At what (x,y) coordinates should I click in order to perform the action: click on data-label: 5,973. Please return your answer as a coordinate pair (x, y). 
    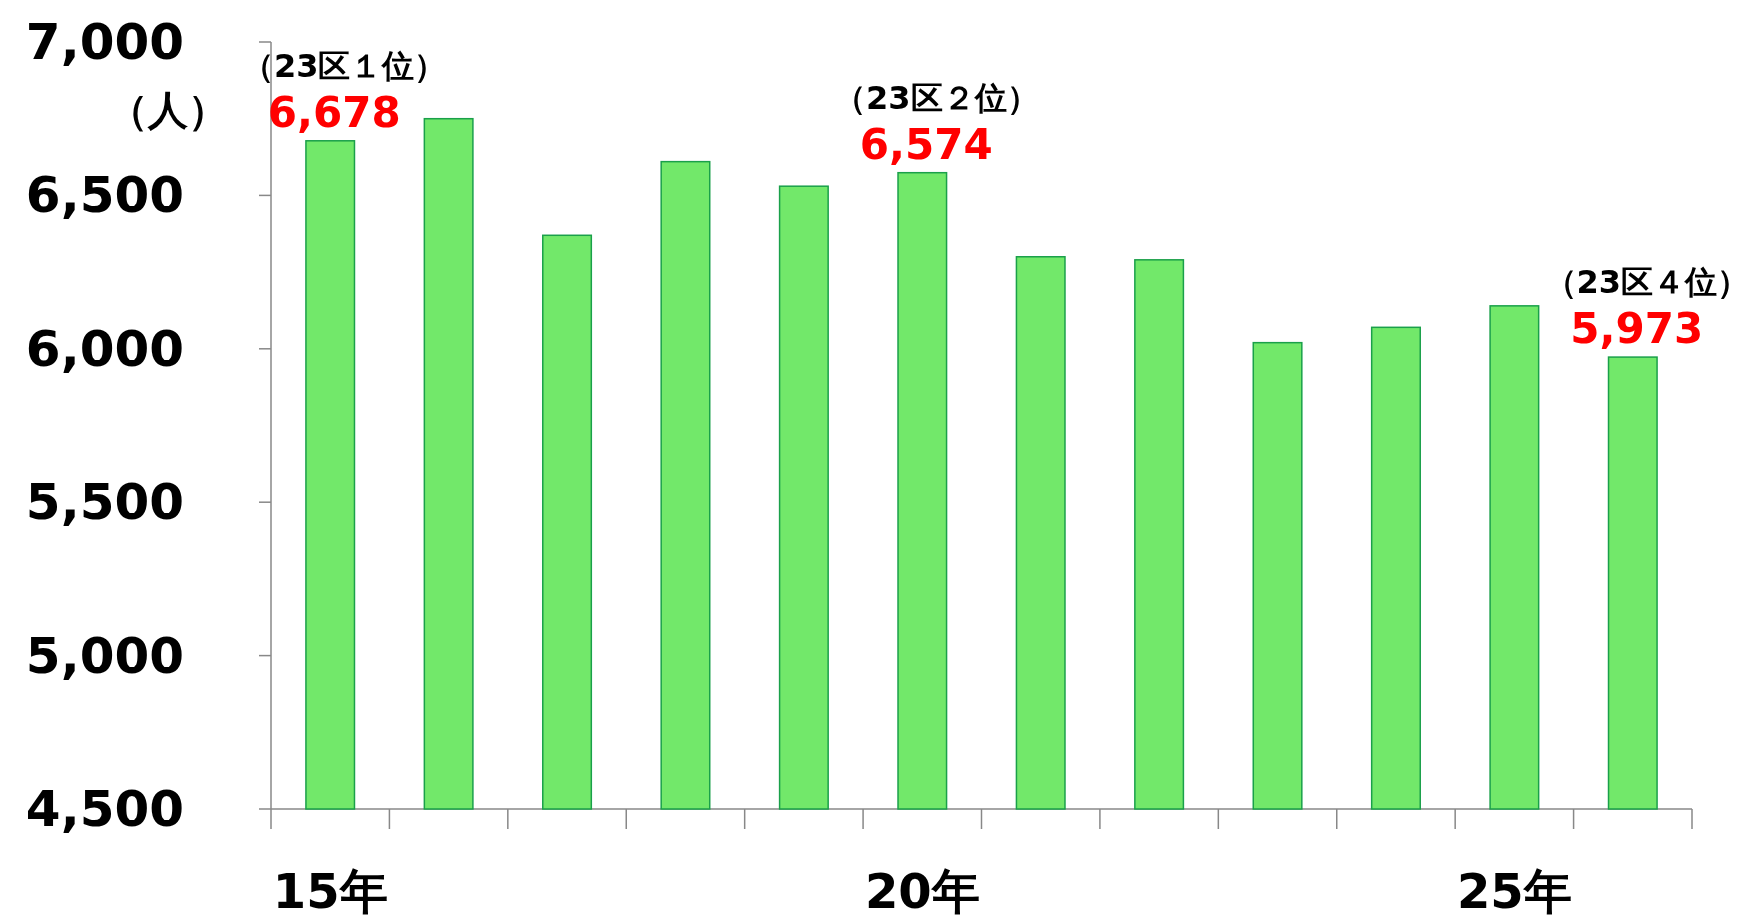
    Looking at the image, I should click on (1637, 329).